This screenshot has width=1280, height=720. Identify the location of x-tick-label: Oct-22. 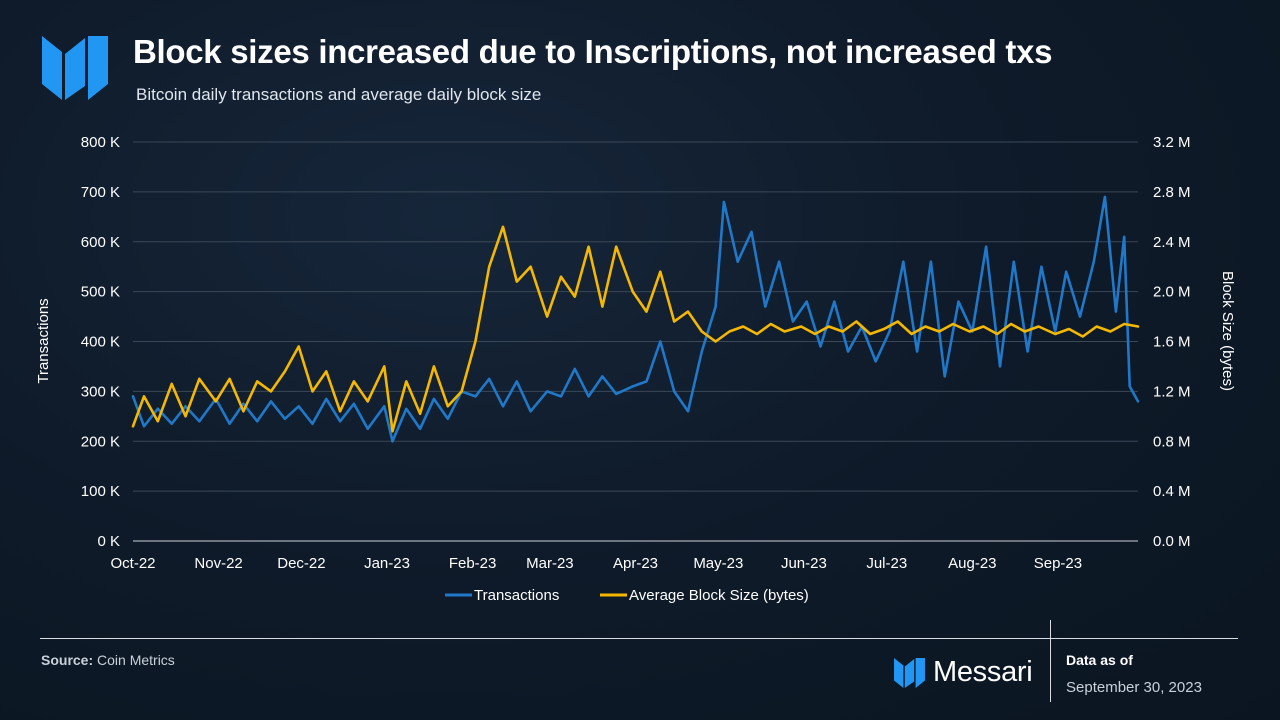
(132, 563).